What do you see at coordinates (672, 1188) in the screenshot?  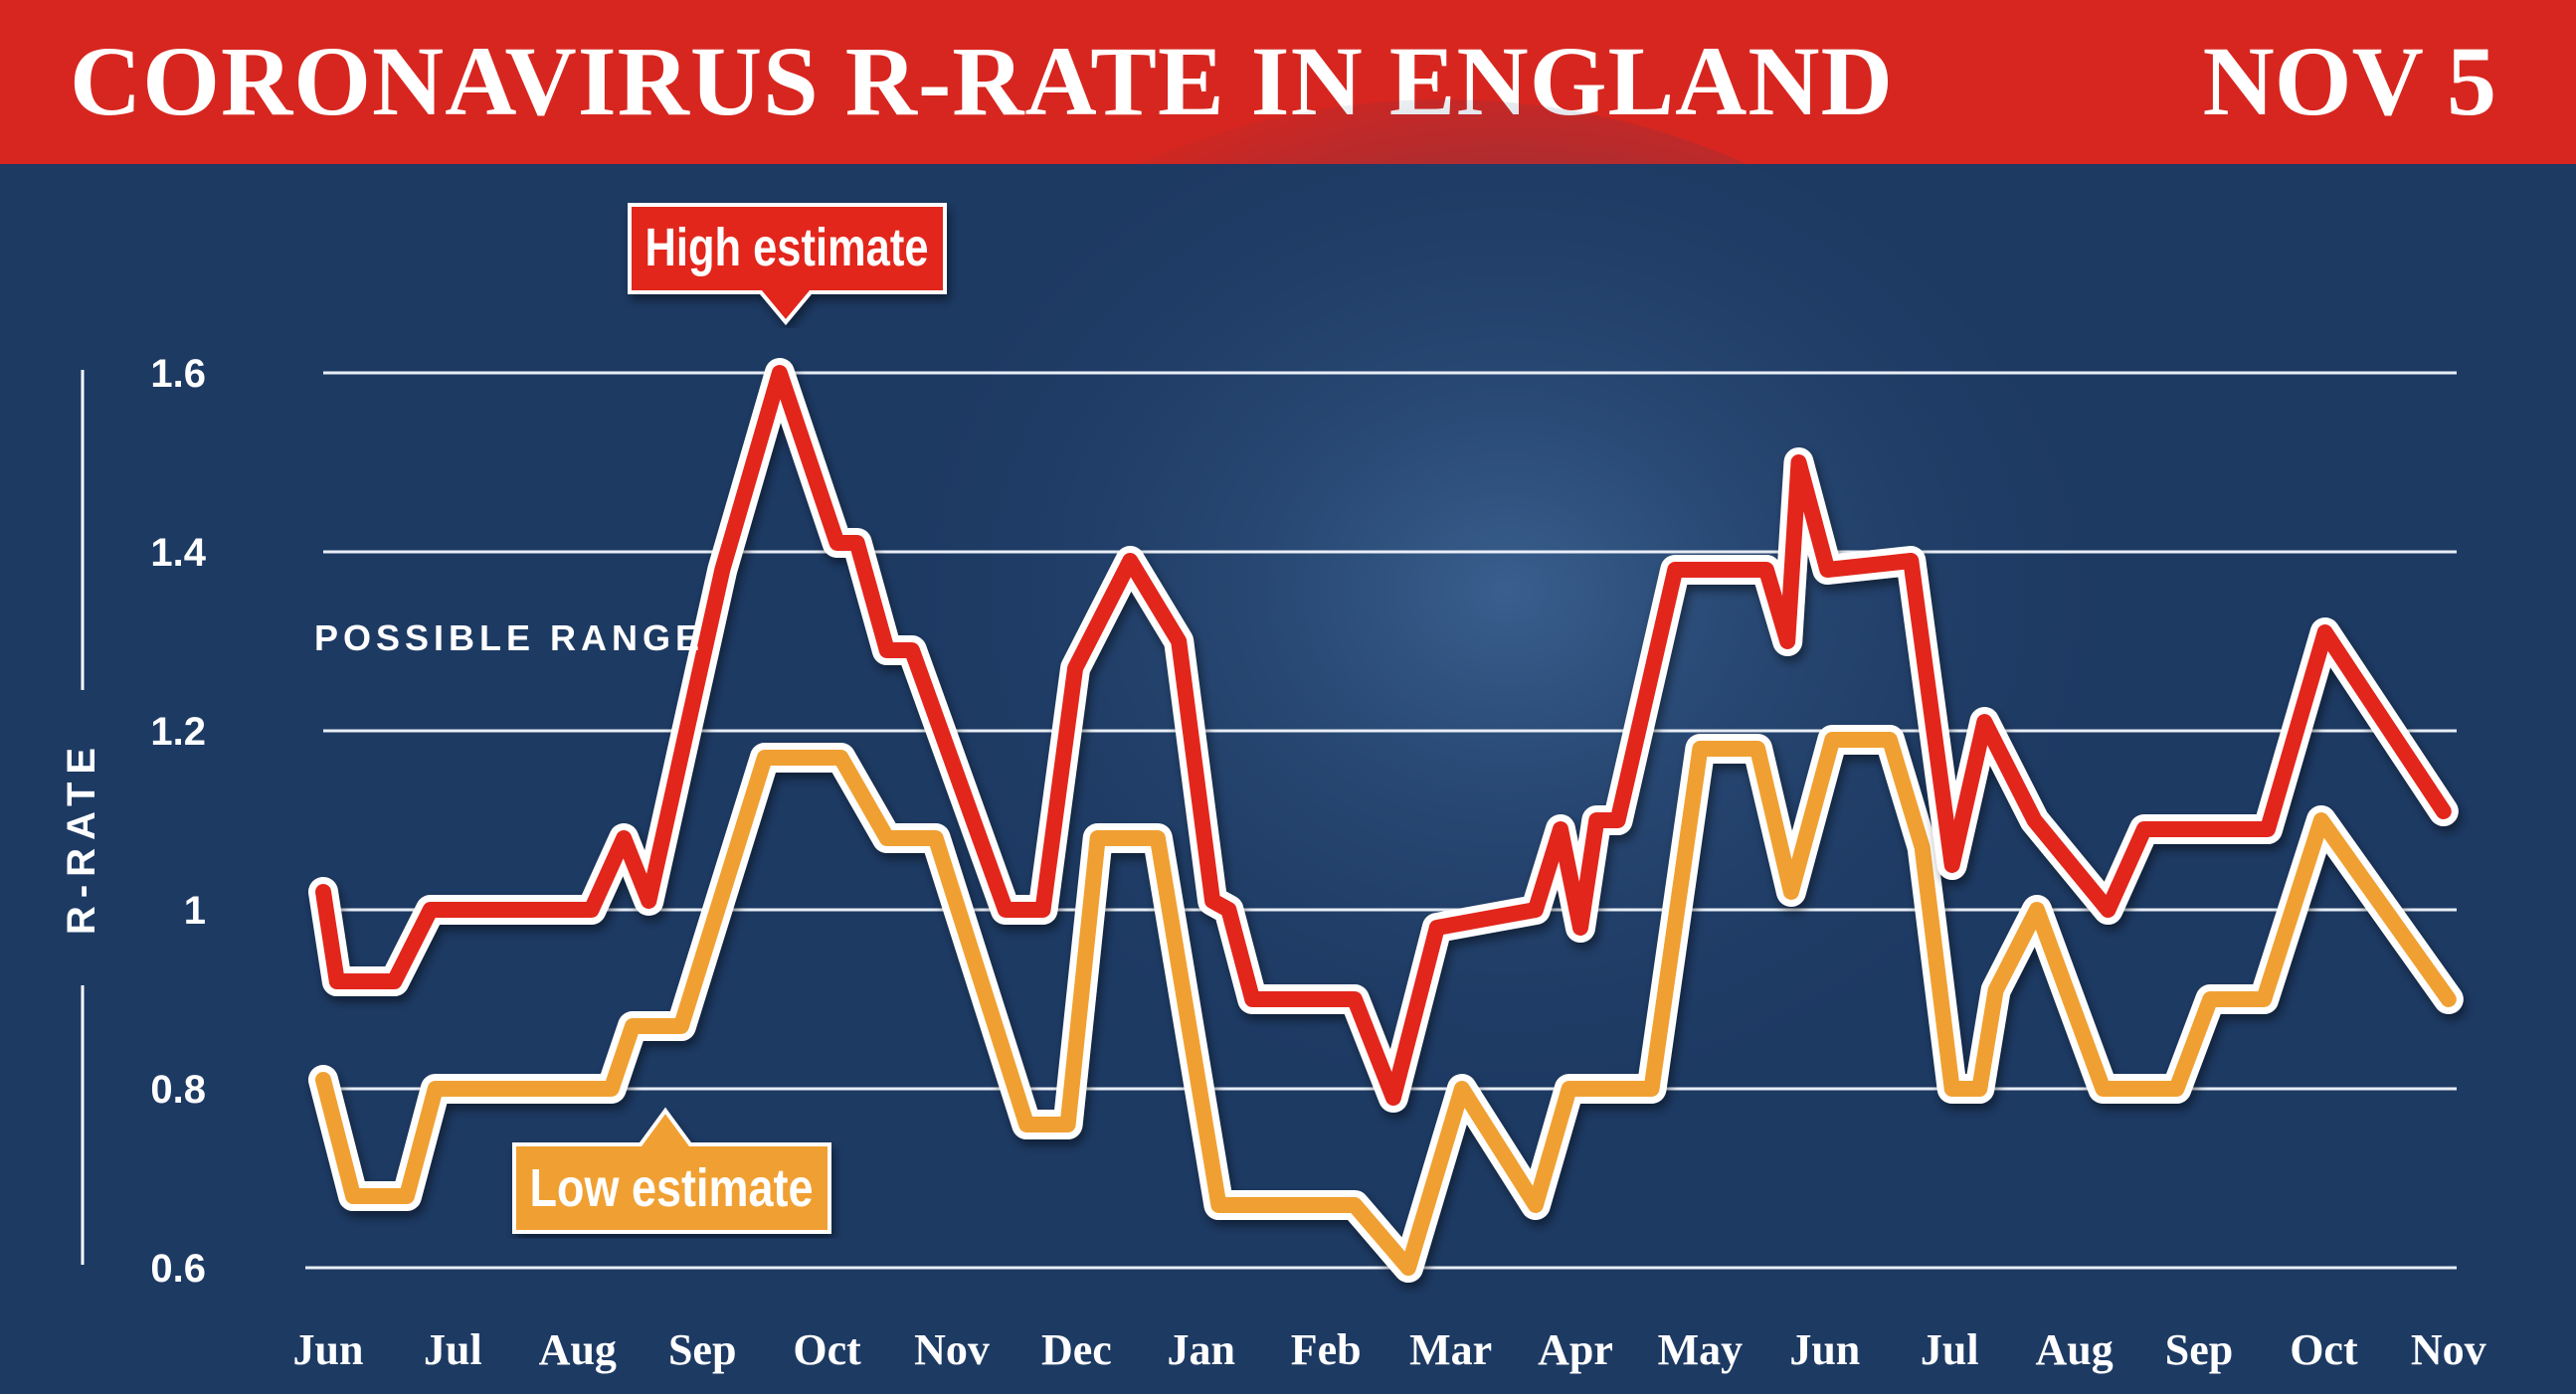 I see `low-estimate-label: Low estimate` at bounding box center [672, 1188].